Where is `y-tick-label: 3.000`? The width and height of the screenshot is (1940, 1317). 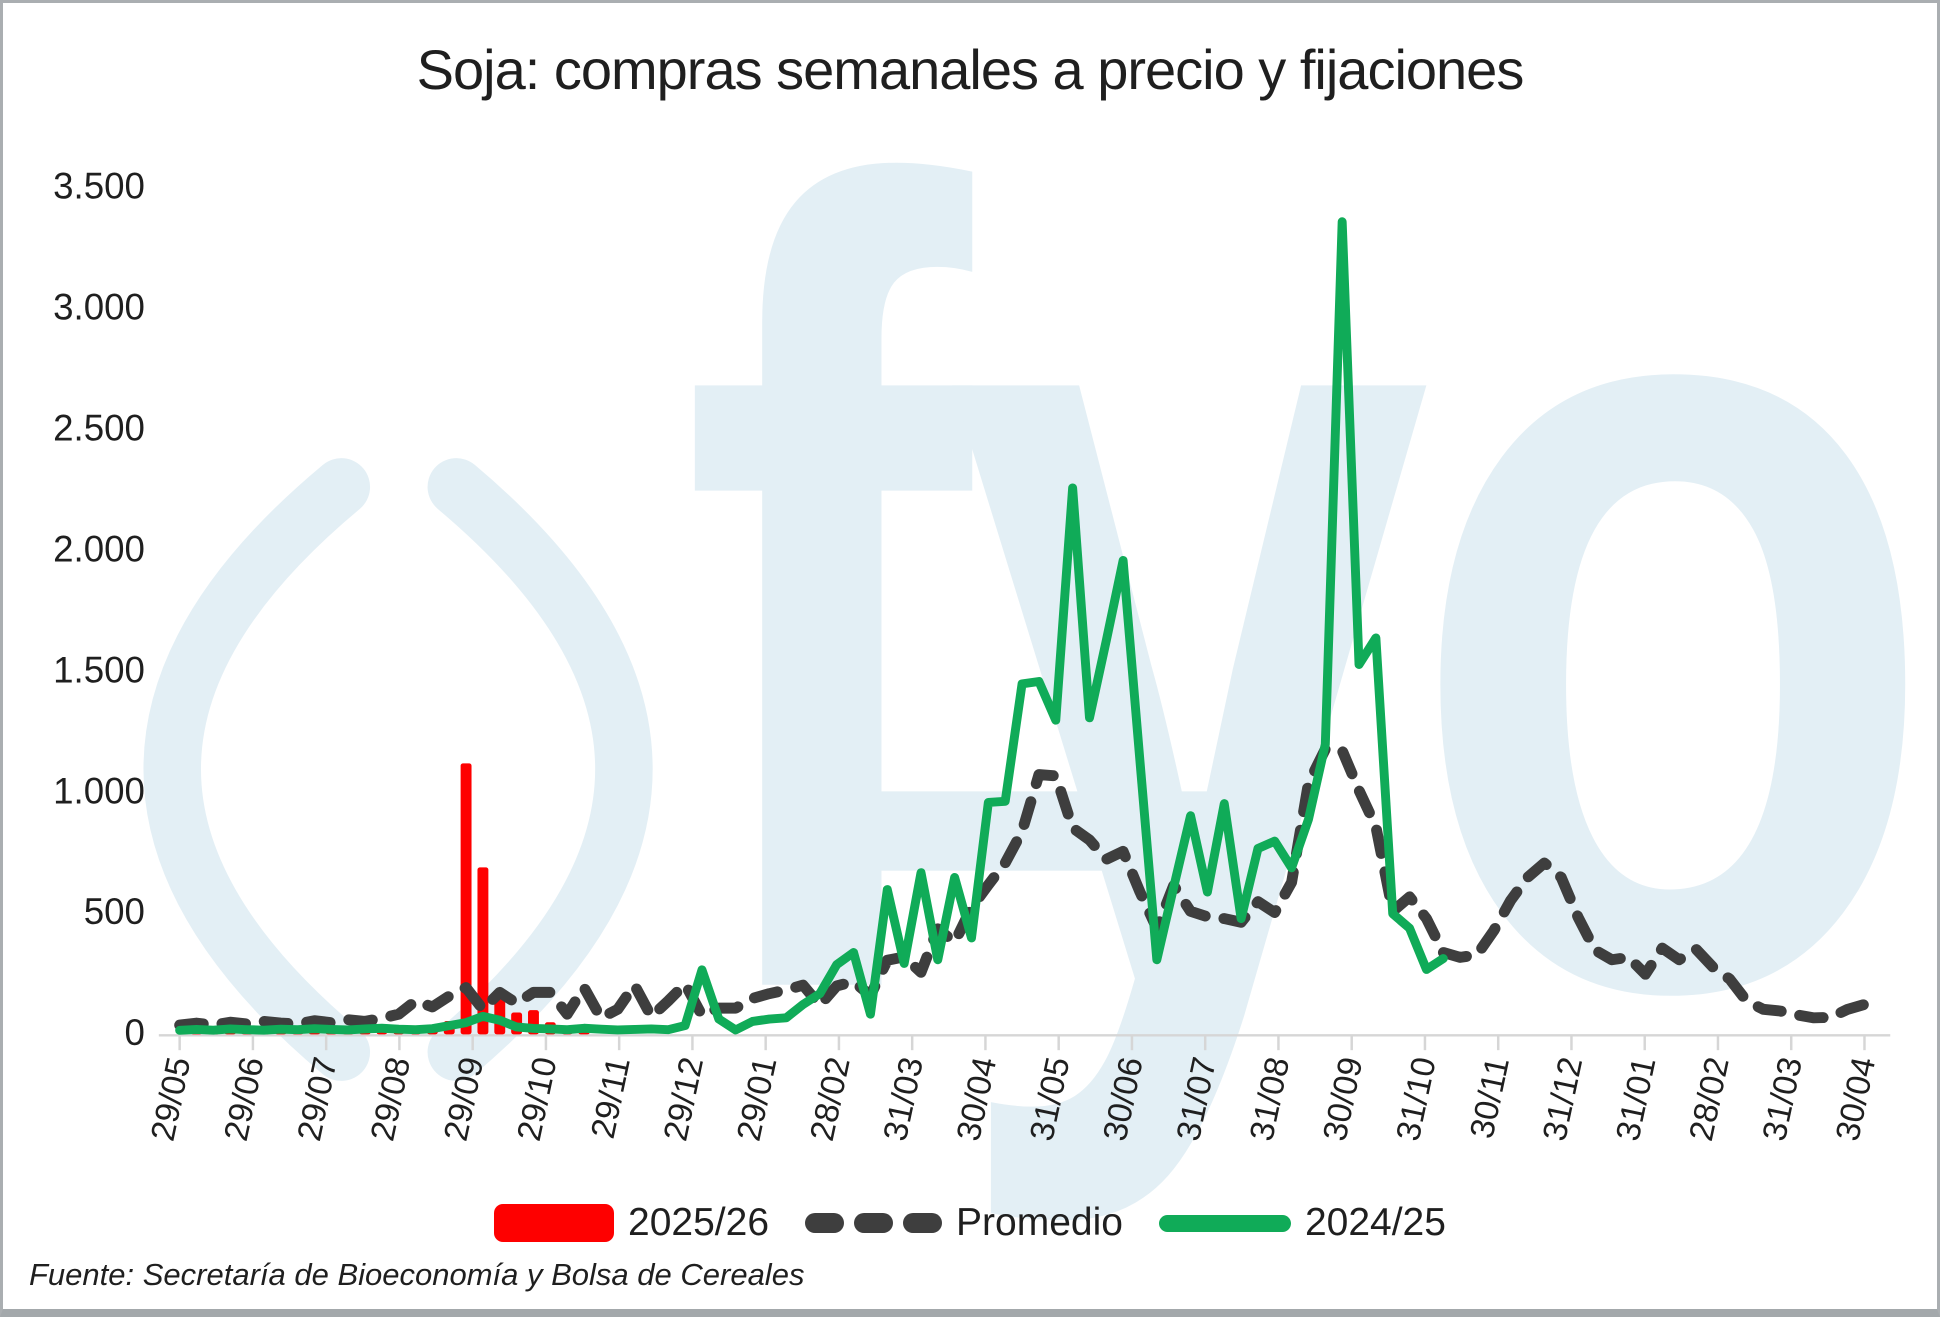
y-tick-label: 3.000 is located at coordinates (99, 306).